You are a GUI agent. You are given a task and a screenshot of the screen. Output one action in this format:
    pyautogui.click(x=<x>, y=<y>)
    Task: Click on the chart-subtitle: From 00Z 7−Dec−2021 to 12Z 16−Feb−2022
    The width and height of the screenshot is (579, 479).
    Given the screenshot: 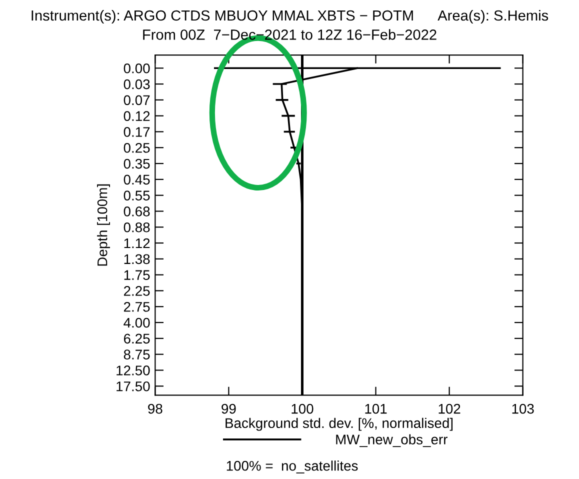 What is the action you would take?
    pyautogui.click(x=289, y=34)
    